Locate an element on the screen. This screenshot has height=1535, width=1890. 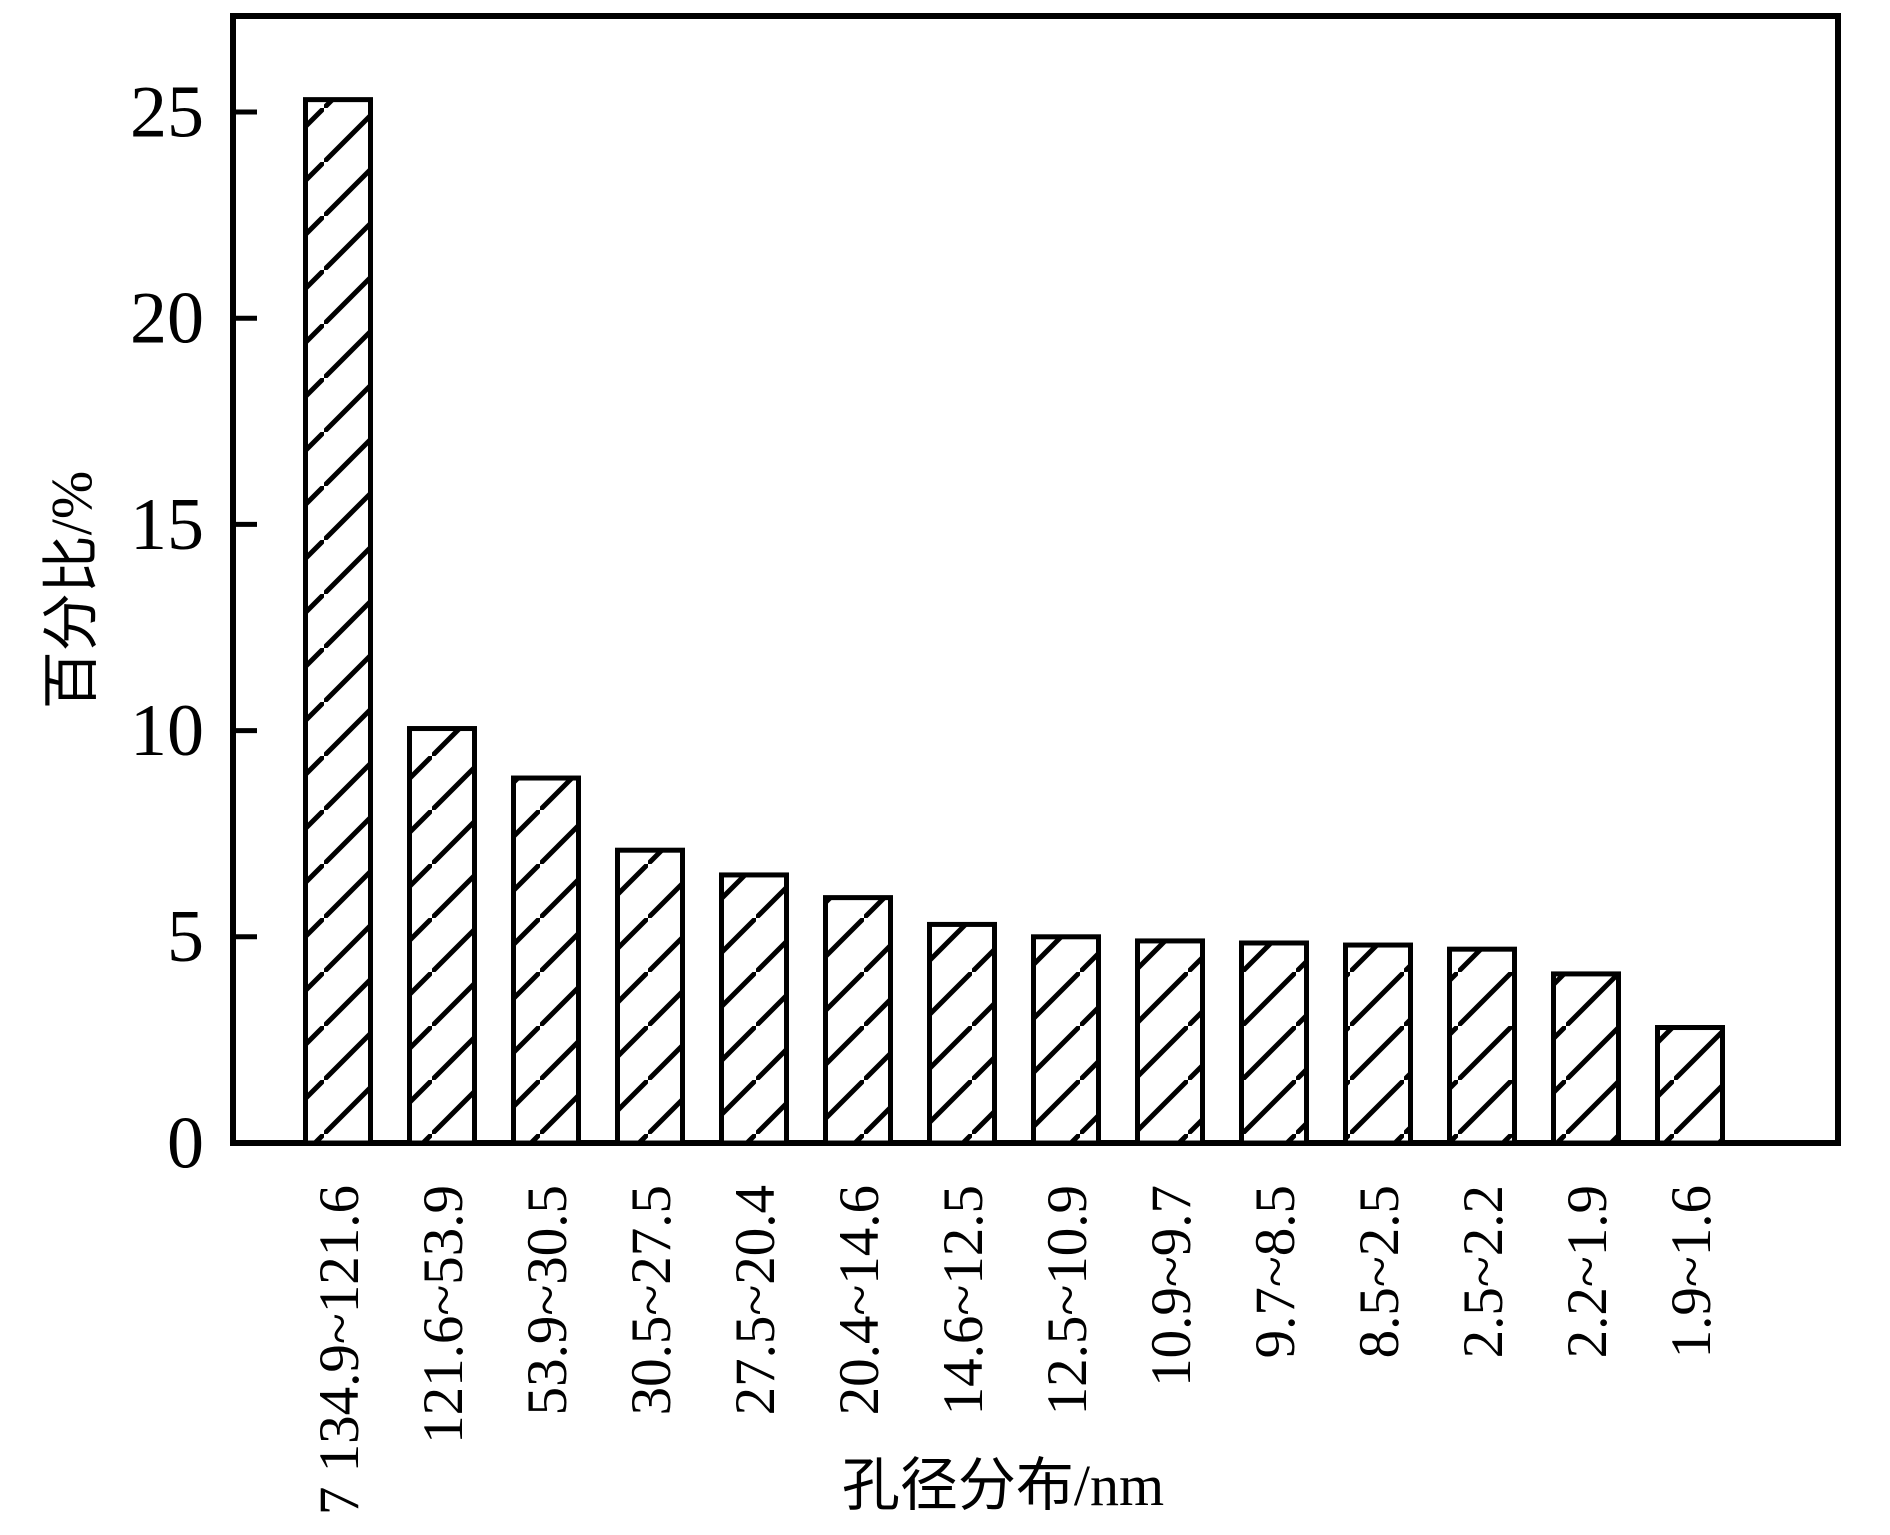
y-tick-label: 15 is located at coordinates (167, 525).